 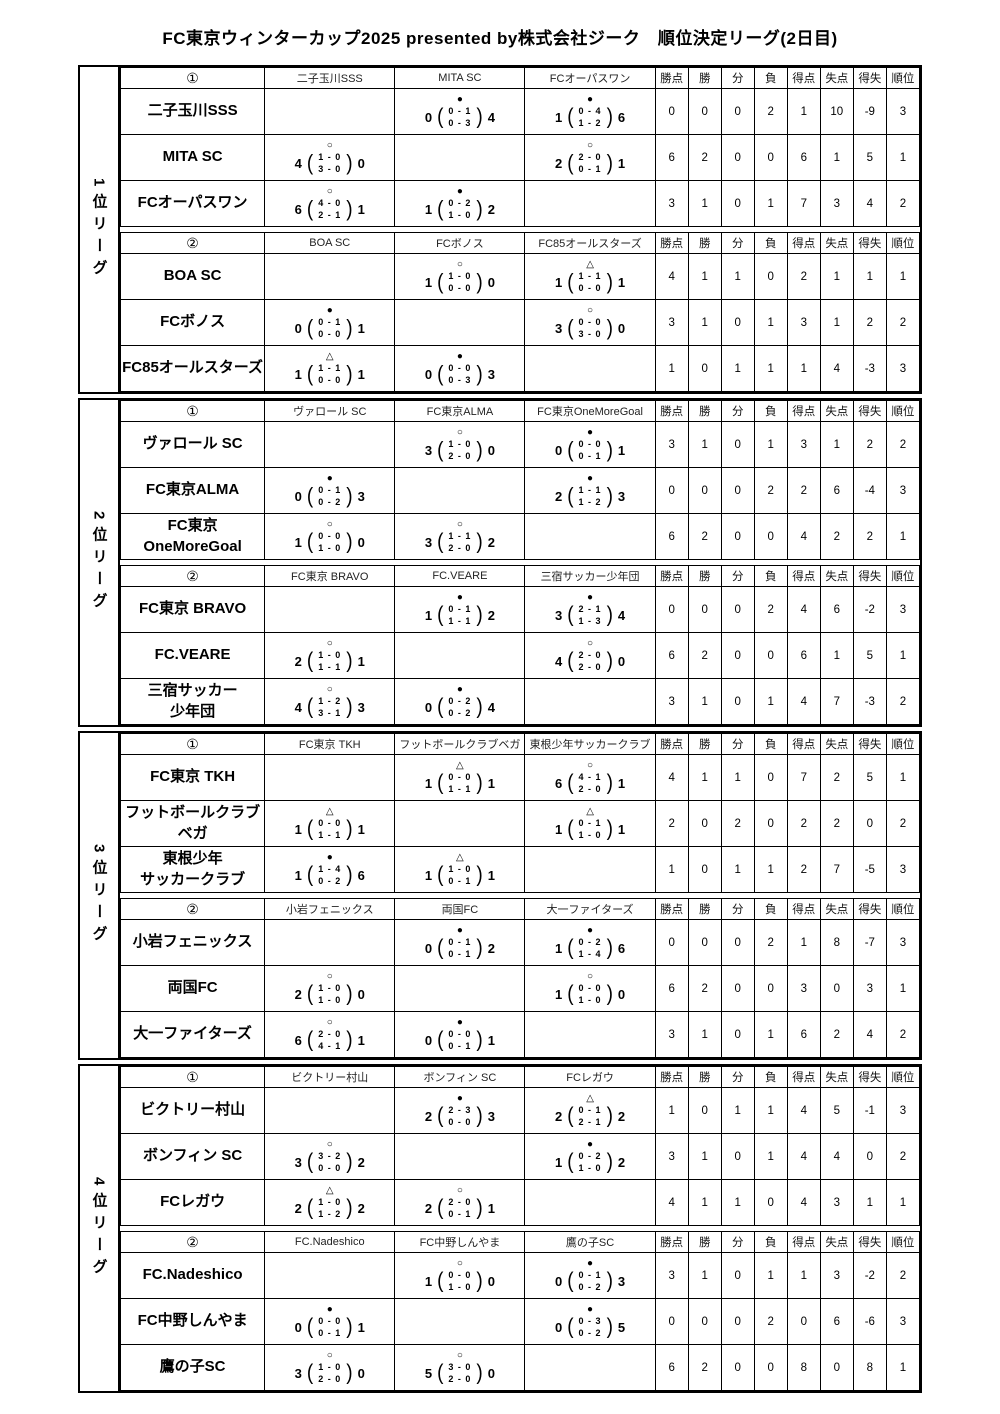 What do you see at coordinates (520, 243) in the screenshot?
I see `header-row: ② BOA SC FCボノス FC85オールスターズ 勝点勝分負得点 失点 得失 順位` at bounding box center [520, 243].